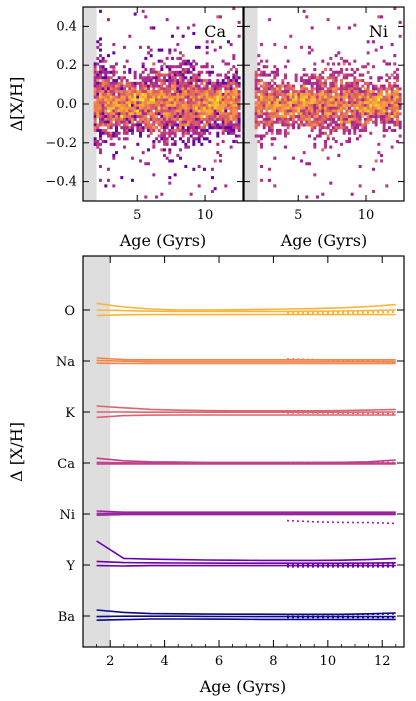  Describe the element at coordinates (328, 103) in the screenshot. I see `panel-ni-density` at that location.